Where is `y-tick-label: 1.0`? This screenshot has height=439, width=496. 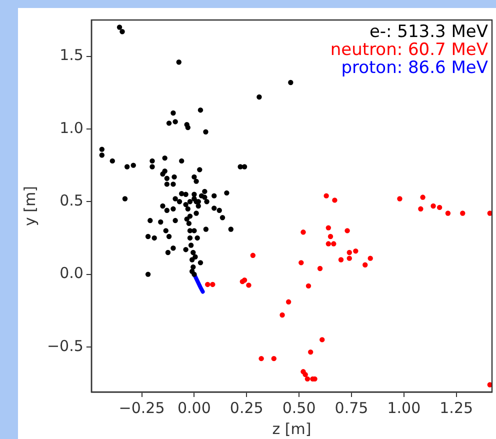 y-tick-label: 1.0 is located at coordinates (72, 127).